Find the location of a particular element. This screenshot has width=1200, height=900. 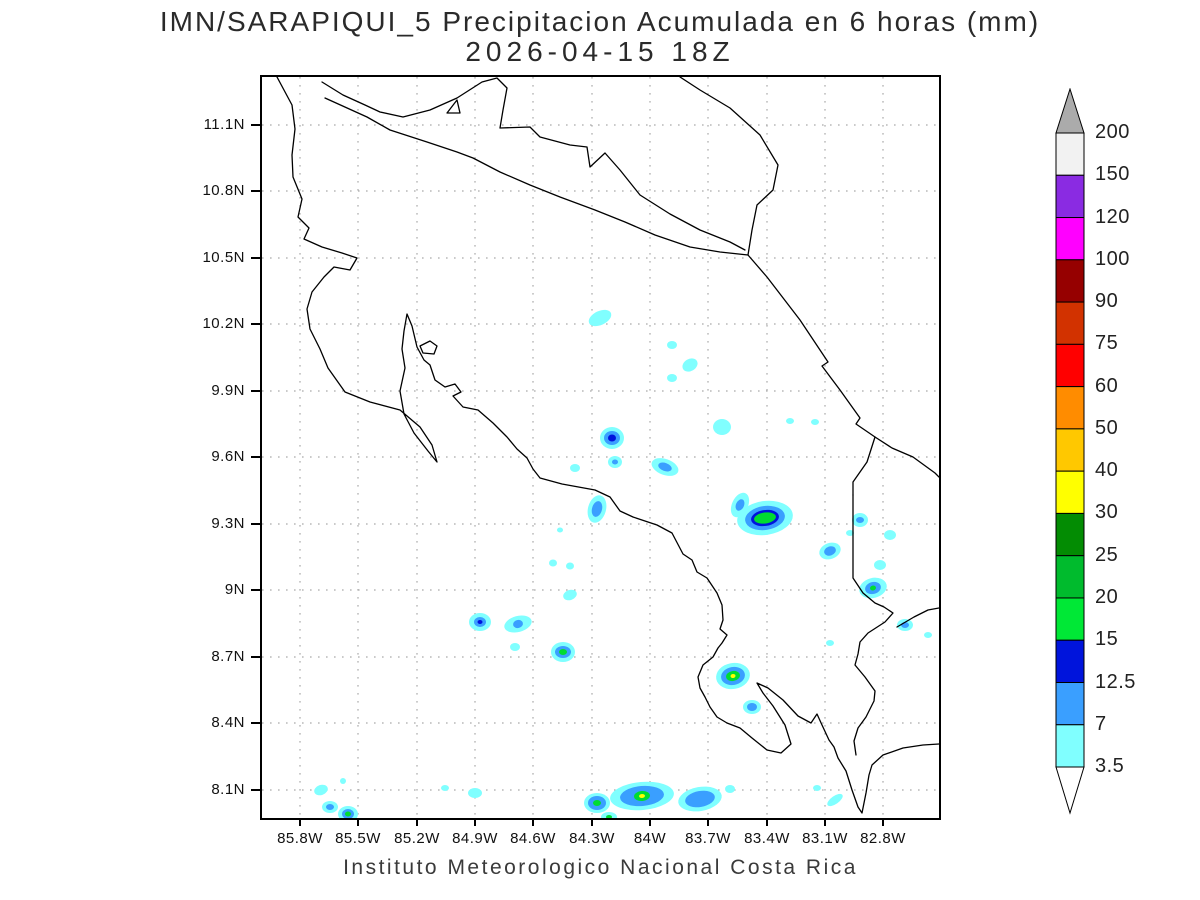

x-tick-label: 85.8W is located at coordinates (300, 838).